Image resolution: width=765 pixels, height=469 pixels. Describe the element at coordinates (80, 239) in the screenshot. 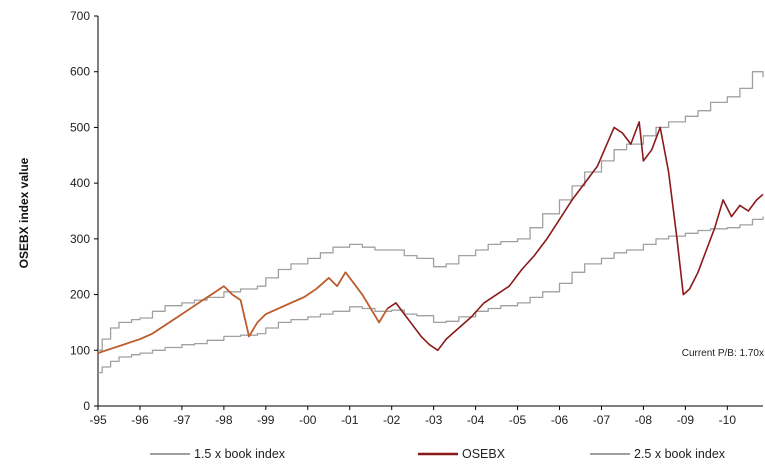

I see `y-tick-label: 300` at that location.